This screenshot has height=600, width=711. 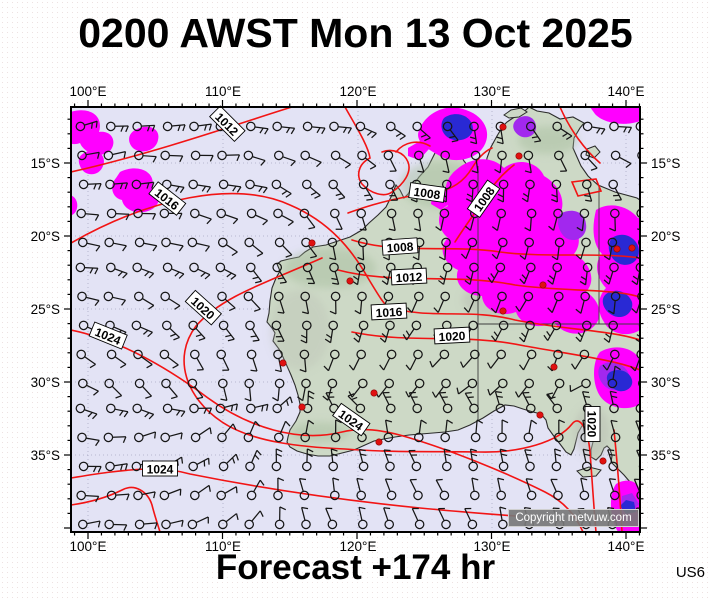 What do you see at coordinates (45, 236) in the screenshot?
I see `lat-label-left: 20°S` at bounding box center [45, 236].